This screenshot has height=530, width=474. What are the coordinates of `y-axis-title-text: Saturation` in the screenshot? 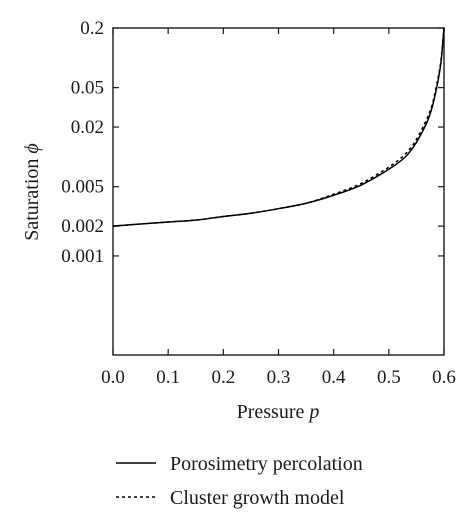 It's located at (32, 200).